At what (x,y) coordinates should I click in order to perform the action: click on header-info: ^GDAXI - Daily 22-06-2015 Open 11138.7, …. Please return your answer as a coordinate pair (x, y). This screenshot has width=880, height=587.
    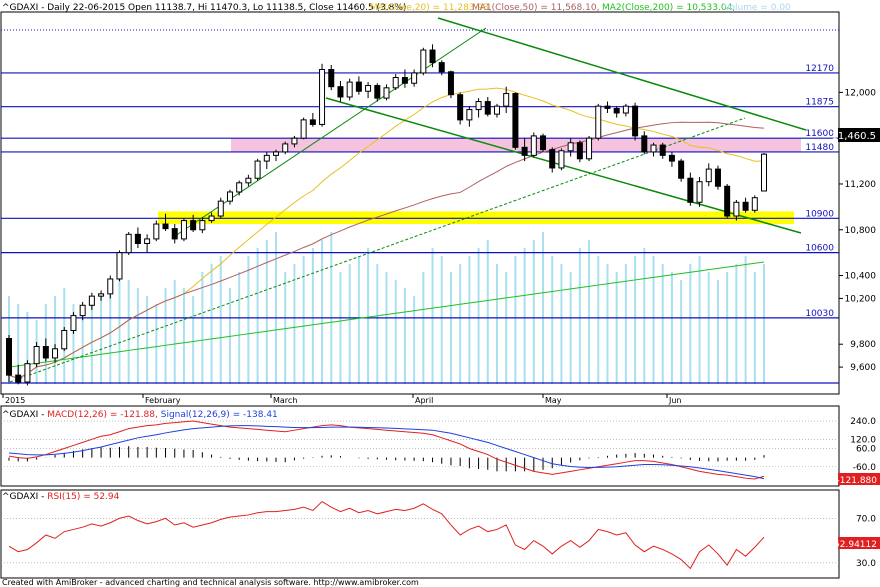
    Looking at the image, I should click on (204, 8).